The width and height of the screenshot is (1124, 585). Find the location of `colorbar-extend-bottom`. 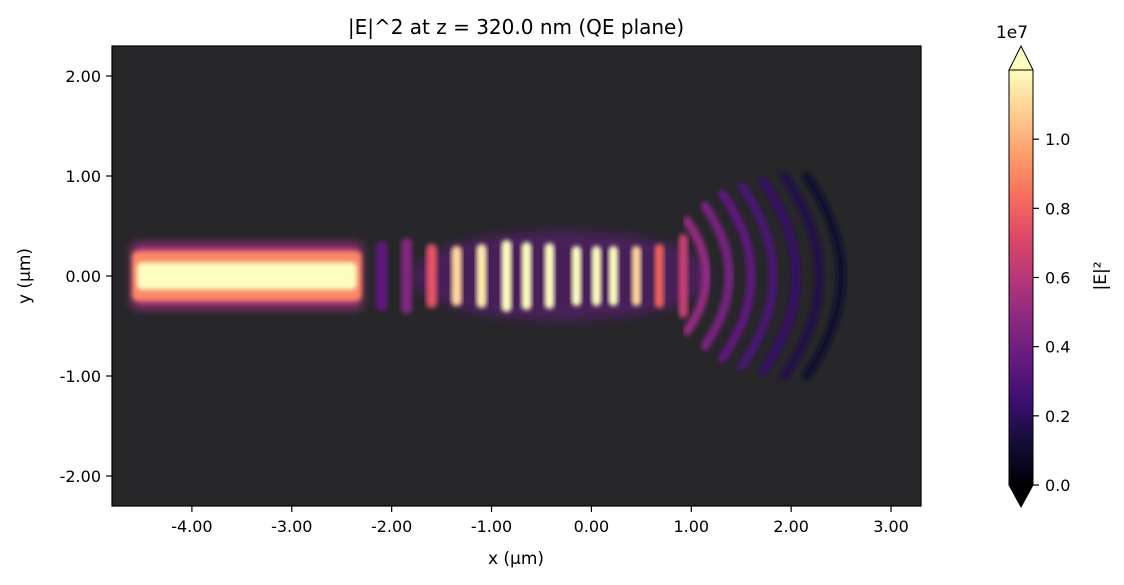

colorbar-extend-bottom is located at coordinates (1021, 496).